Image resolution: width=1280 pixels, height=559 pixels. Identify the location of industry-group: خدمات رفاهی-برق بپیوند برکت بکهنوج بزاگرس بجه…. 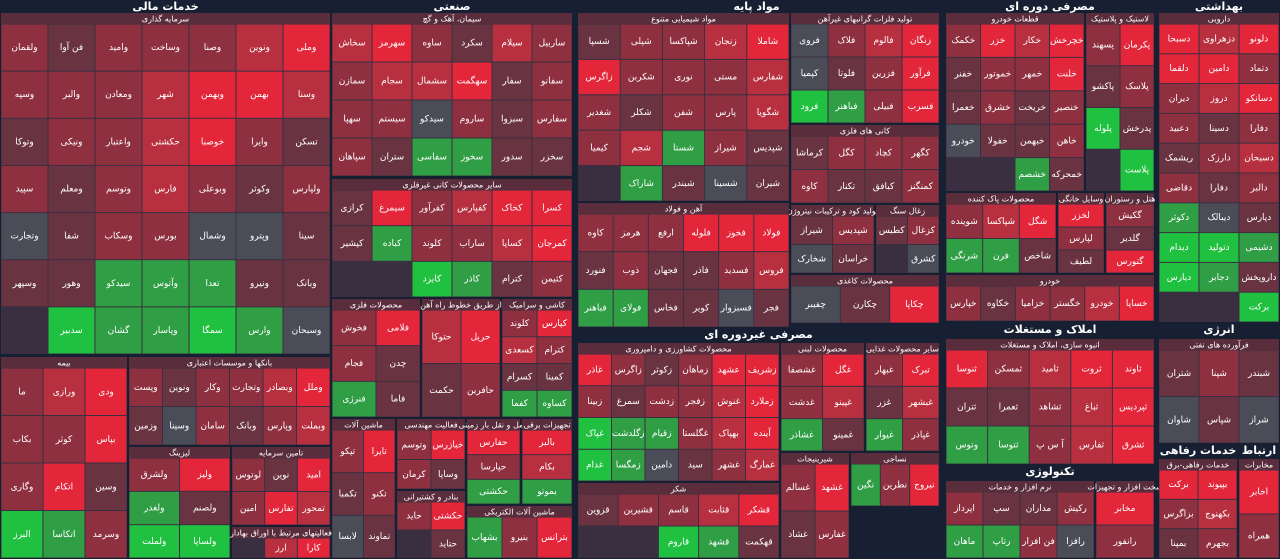
(1198, 508).